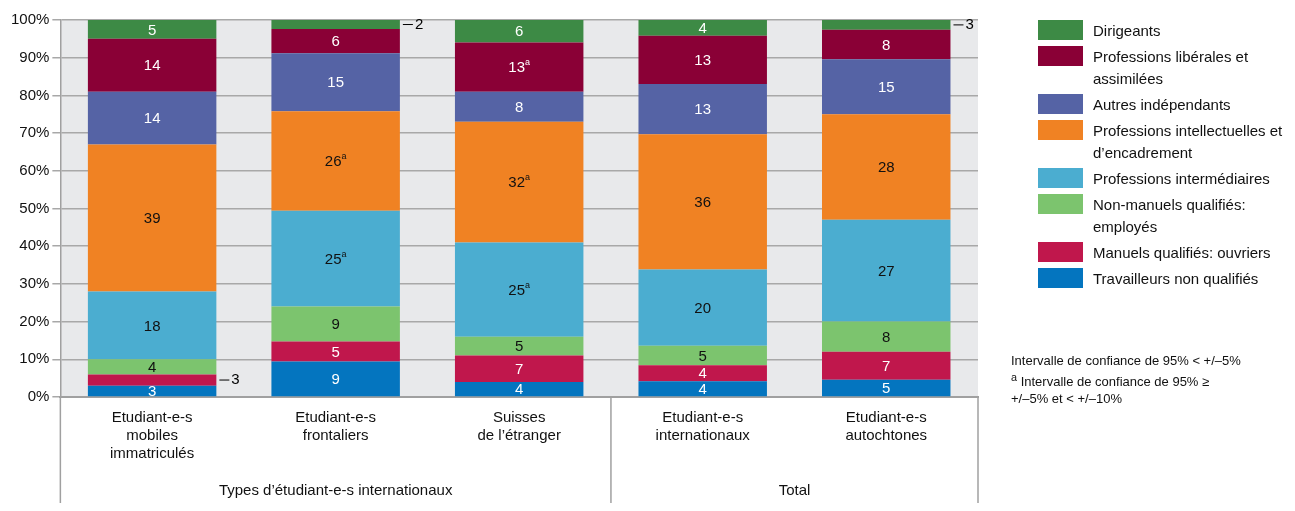 This screenshot has height=511, width=1295. Describe the element at coordinates (886, 426) in the screenshot. I see `x-tick-label: Etudiant-e-s autochtones` at that location.